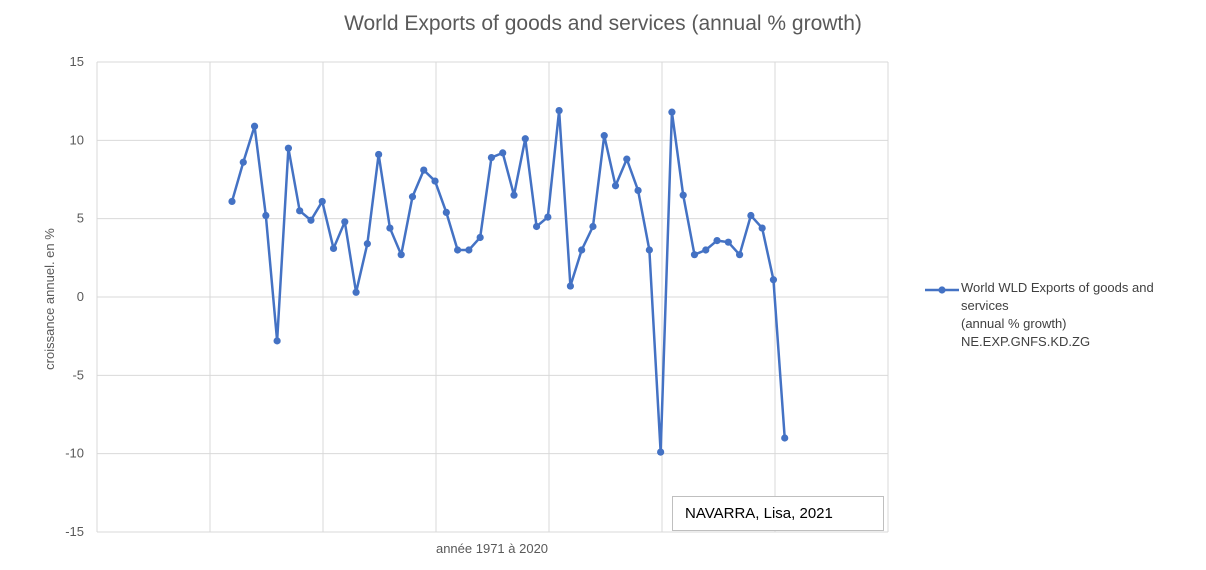 The width and height of the screenshot is (1206, 570). What do you see at coordinates (77, 61) in the screenshot?
I see `y-tick-label: 15` at bounding box center [77, 61].